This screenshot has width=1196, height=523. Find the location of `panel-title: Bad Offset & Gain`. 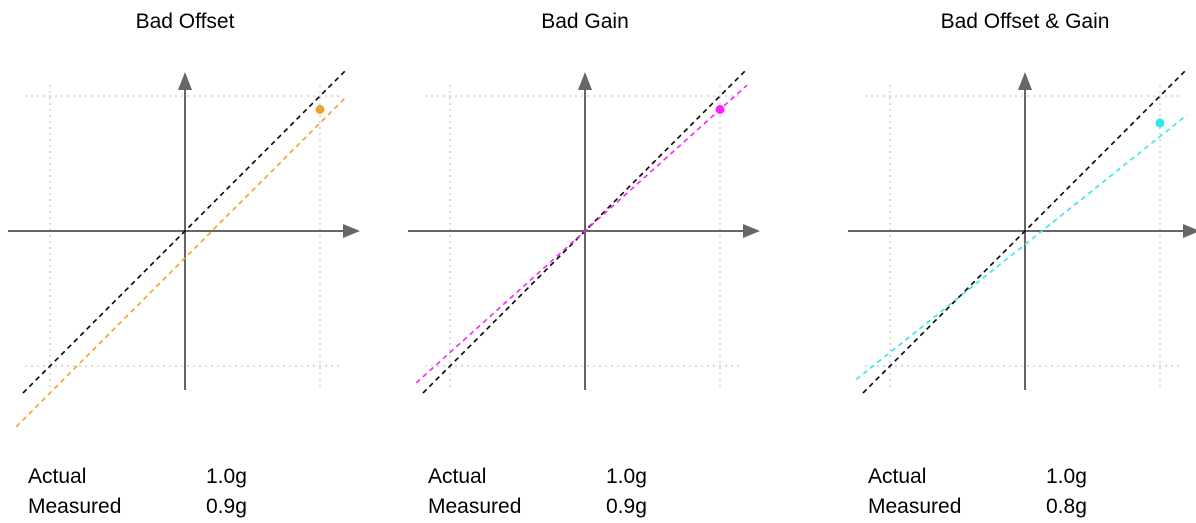

panel-title: Bad Offset & Gain is located at coordinates (1025, 21).